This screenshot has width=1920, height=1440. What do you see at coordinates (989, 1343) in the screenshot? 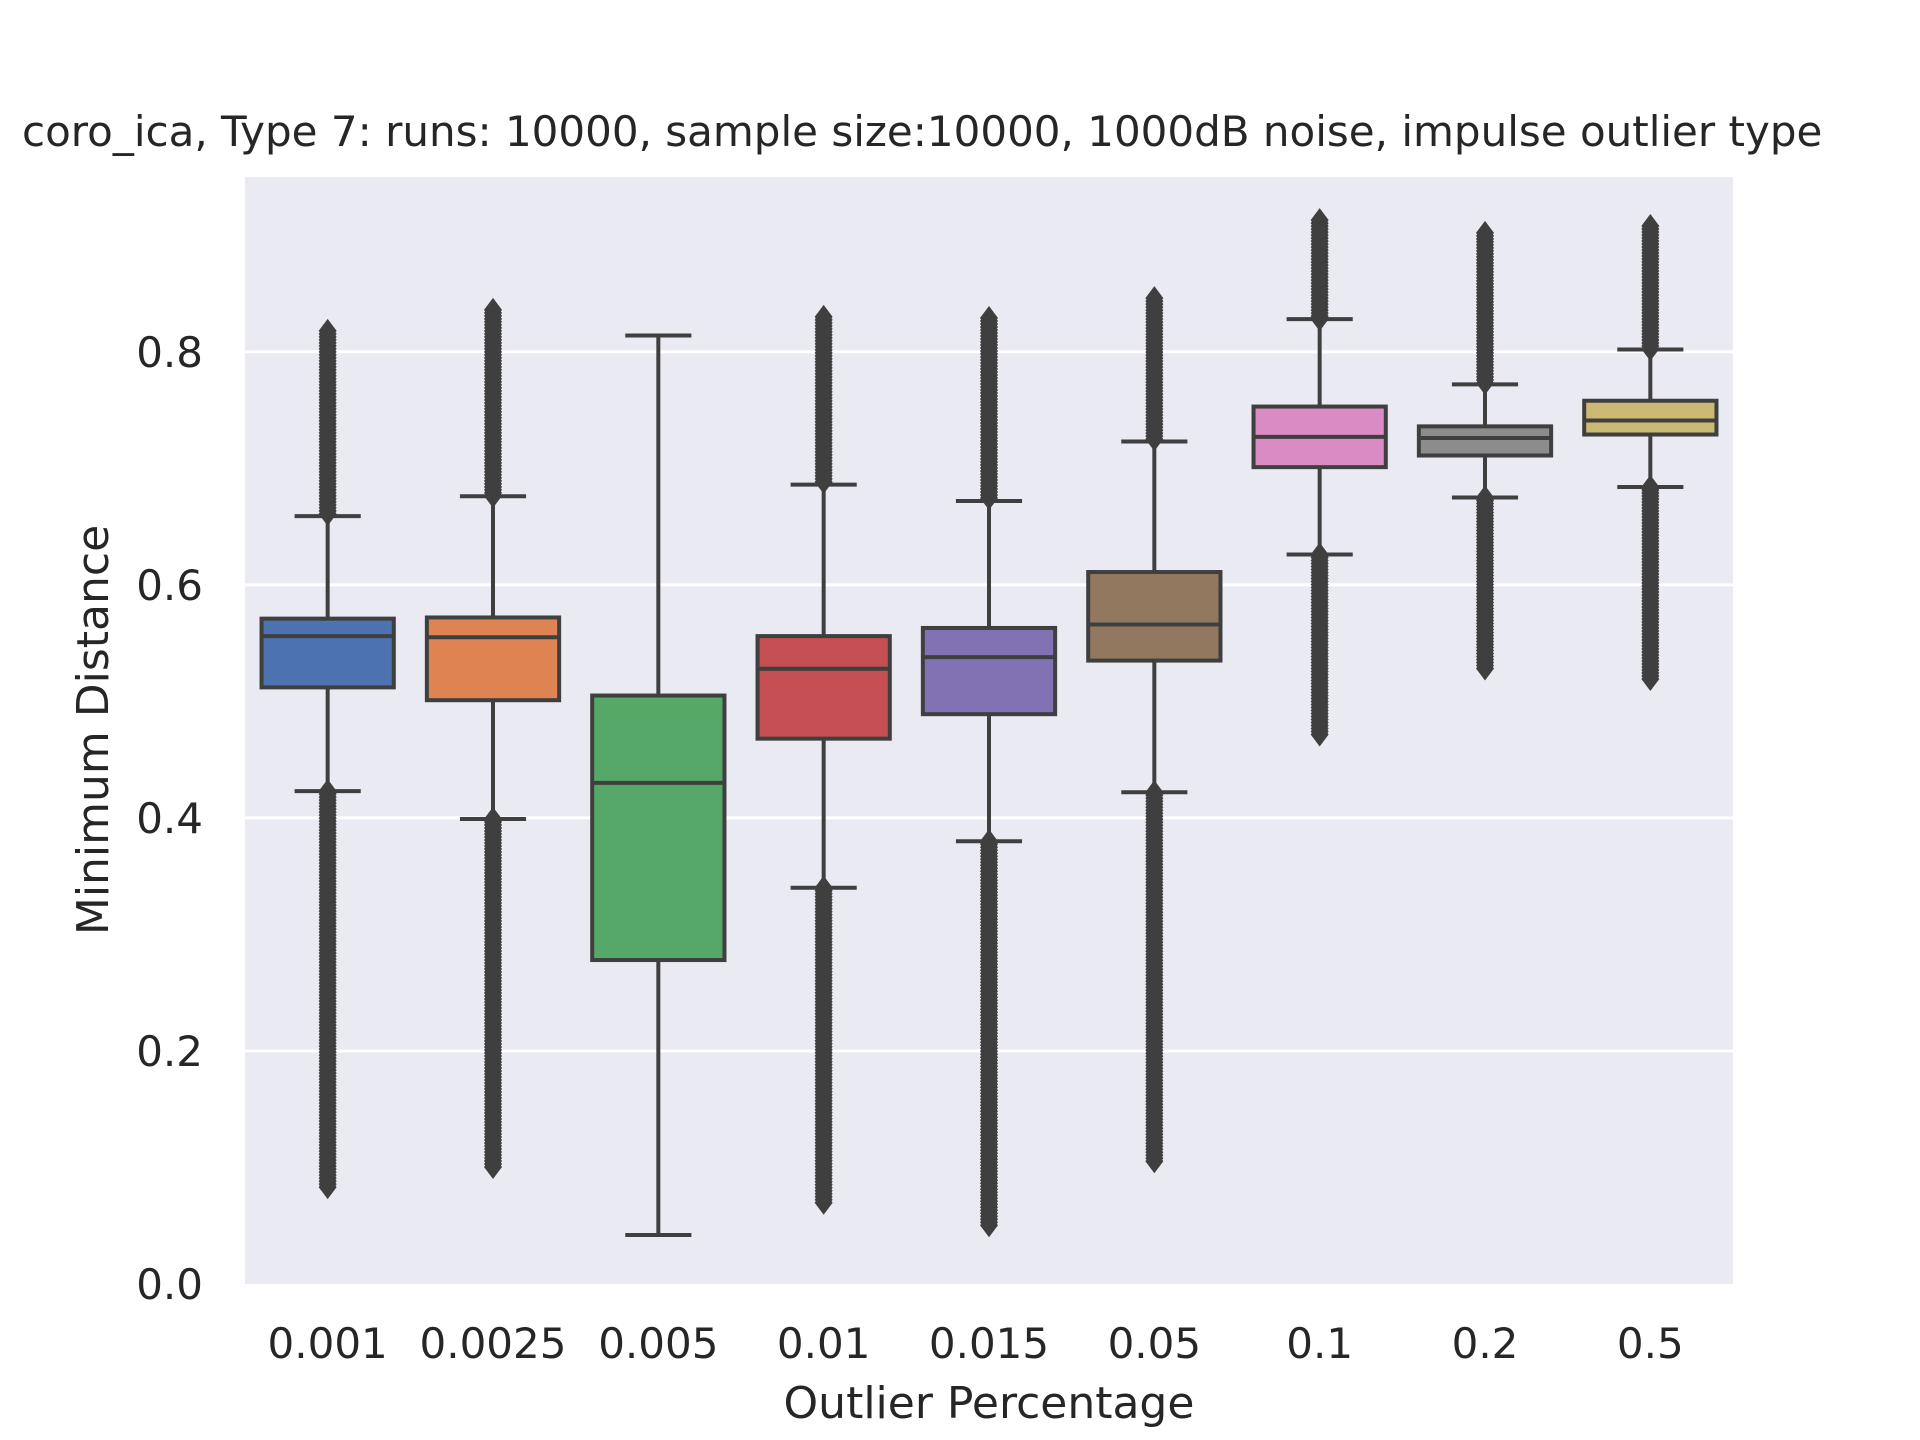
I see `x-tick-label: 0.015` at bounding box center [989, 1343].